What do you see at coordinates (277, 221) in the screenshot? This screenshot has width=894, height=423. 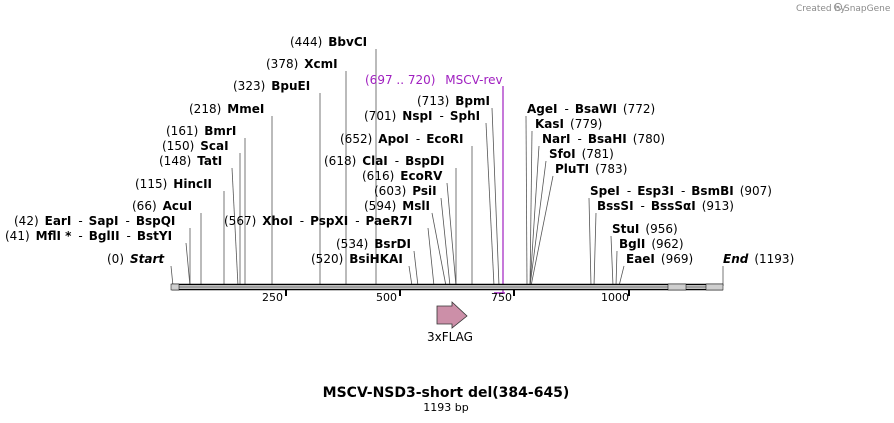 I see `enzyme-label-part: XhoI` at bounding box center [277, 221].